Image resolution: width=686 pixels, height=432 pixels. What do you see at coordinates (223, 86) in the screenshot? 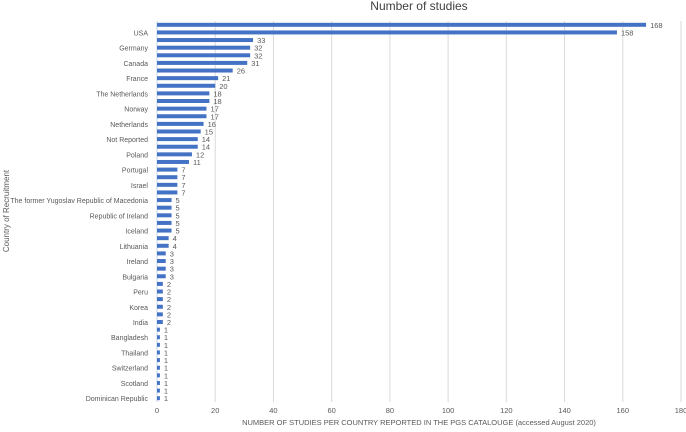
I see `data-label: 20` at bounding box center [223, 86].